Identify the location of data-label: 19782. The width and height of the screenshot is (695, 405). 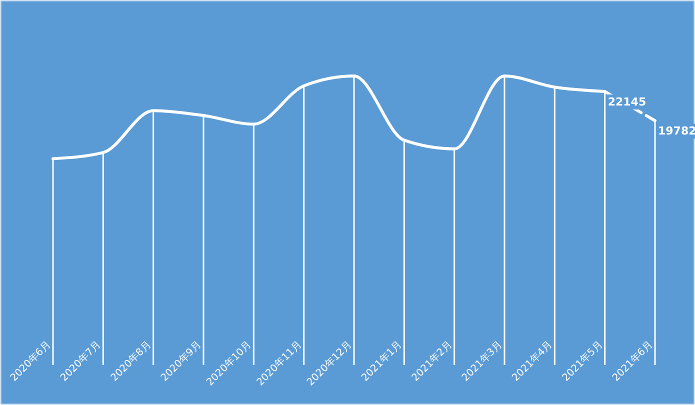
(676, 131).